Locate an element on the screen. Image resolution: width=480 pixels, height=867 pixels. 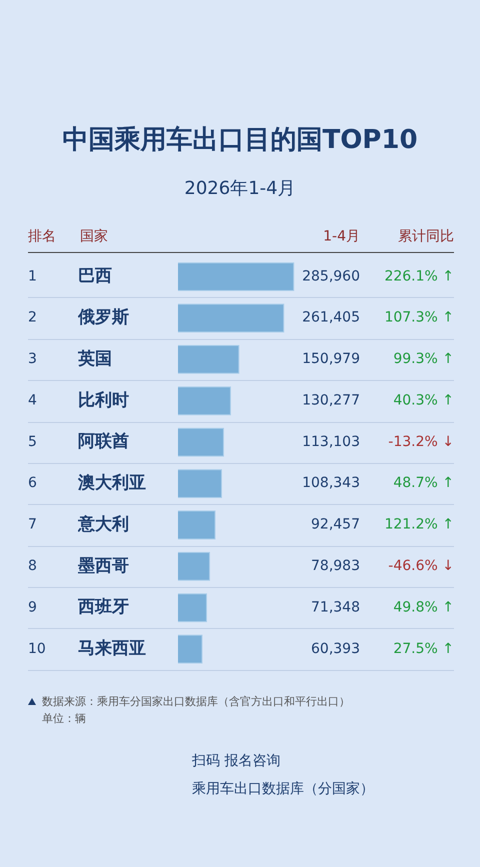
text: 99.3% ↑ is located at coordinates (423, 359).